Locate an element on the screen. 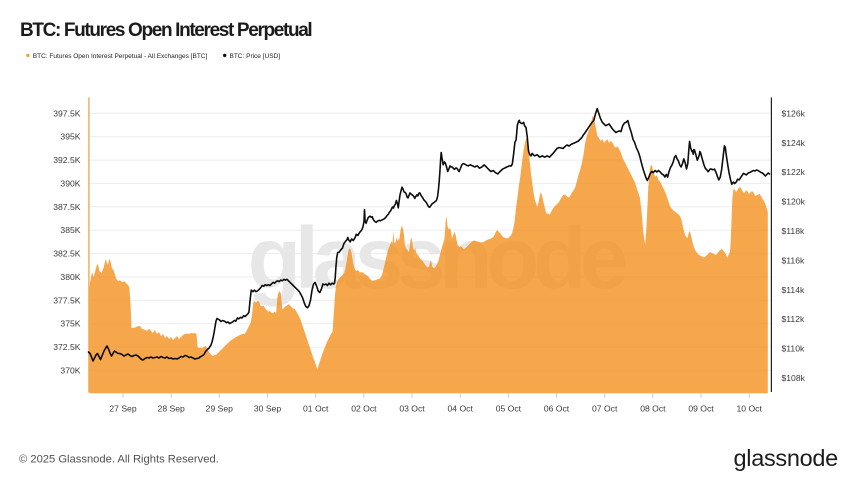 The image size is (860, 484). svg-text: 10 Oct is located at coordinates (750, 409).